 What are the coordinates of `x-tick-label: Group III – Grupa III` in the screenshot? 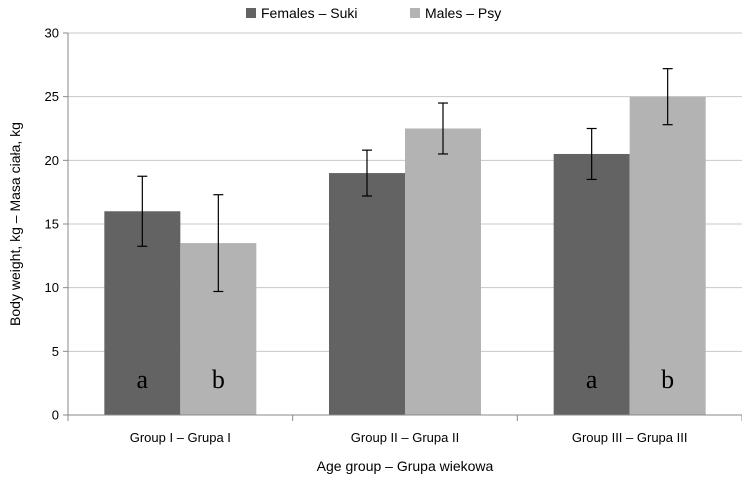 It's located at (630, 437).